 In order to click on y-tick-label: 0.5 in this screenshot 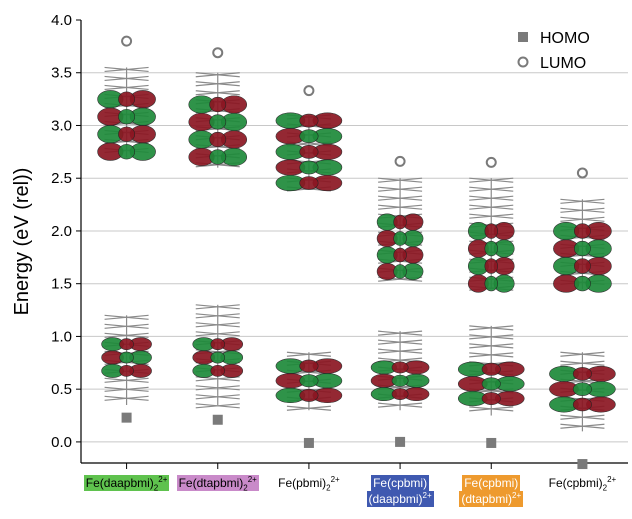, I will do `click(61, 389)`.